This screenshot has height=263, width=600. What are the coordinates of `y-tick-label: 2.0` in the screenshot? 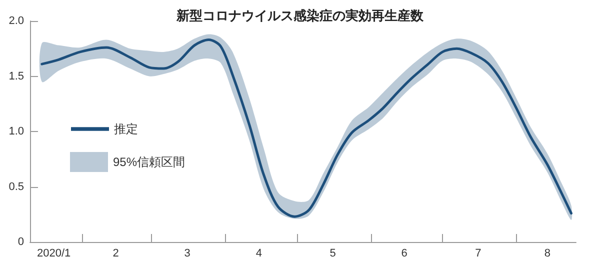 It's located at (16, 21).